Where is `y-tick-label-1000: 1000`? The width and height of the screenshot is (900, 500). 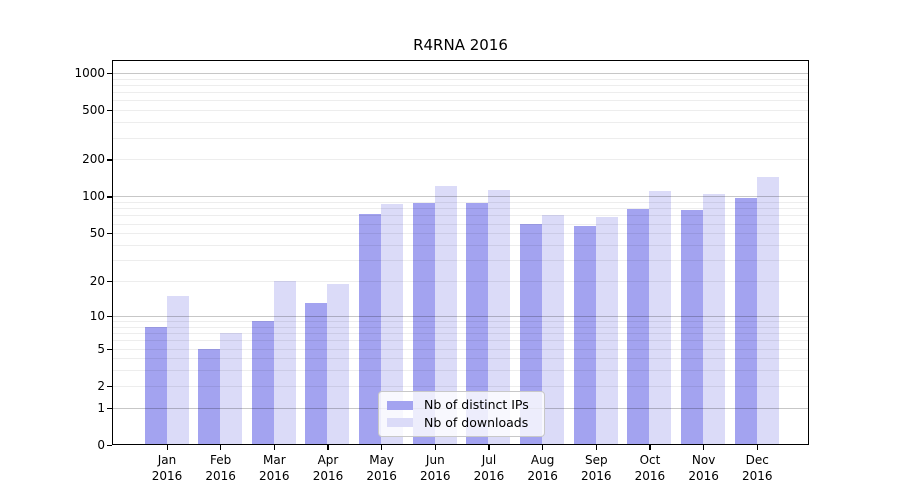 y-tick-label-1000: 1000 is located at coordinates (89, 72).